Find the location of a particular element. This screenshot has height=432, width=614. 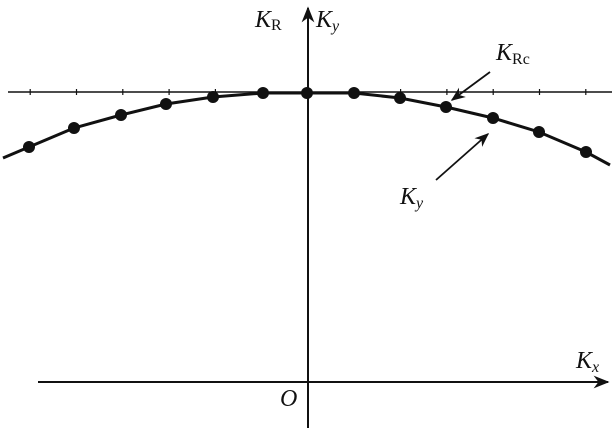

kx-axis-label: Kx is located at coordinates (587, 362).